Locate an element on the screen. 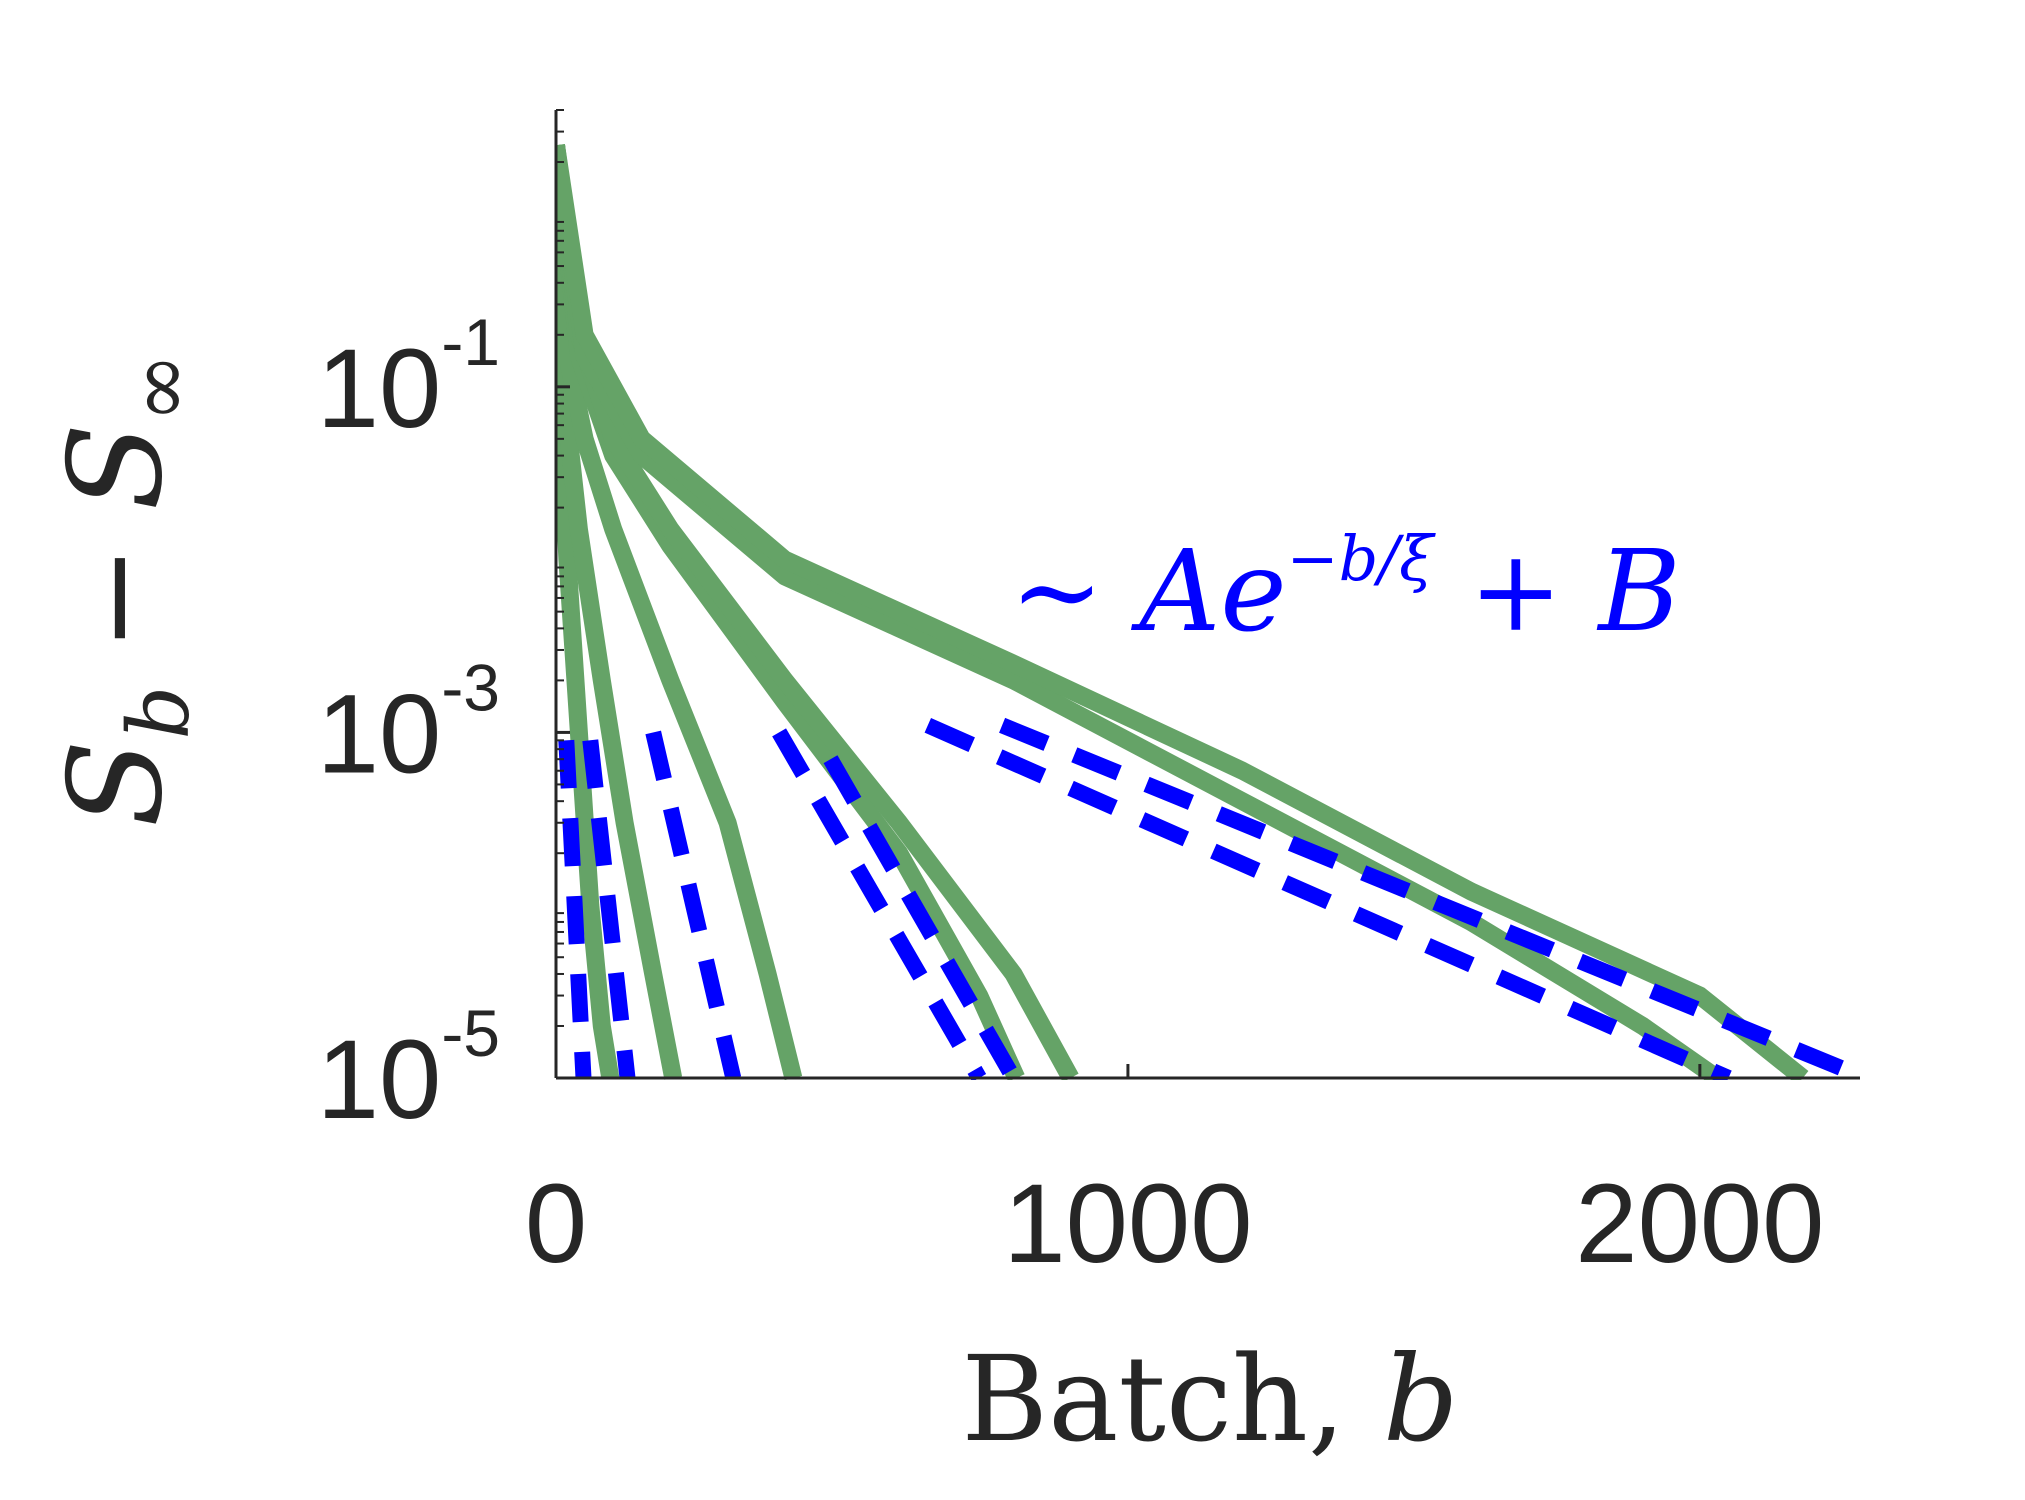 Image resolution: width=2025 pixels, height=1500 pixels. y-axis-label: Sb−S∞ is located at coordinates (125, 590).